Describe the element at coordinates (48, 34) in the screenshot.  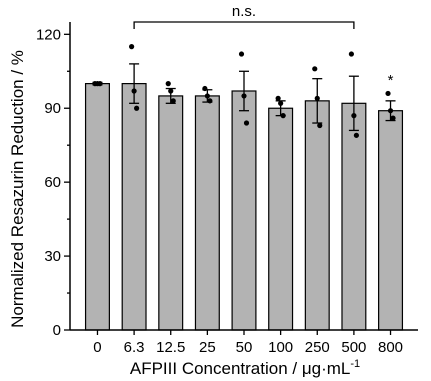
I see `y-tick-label-120: 120` at that location.